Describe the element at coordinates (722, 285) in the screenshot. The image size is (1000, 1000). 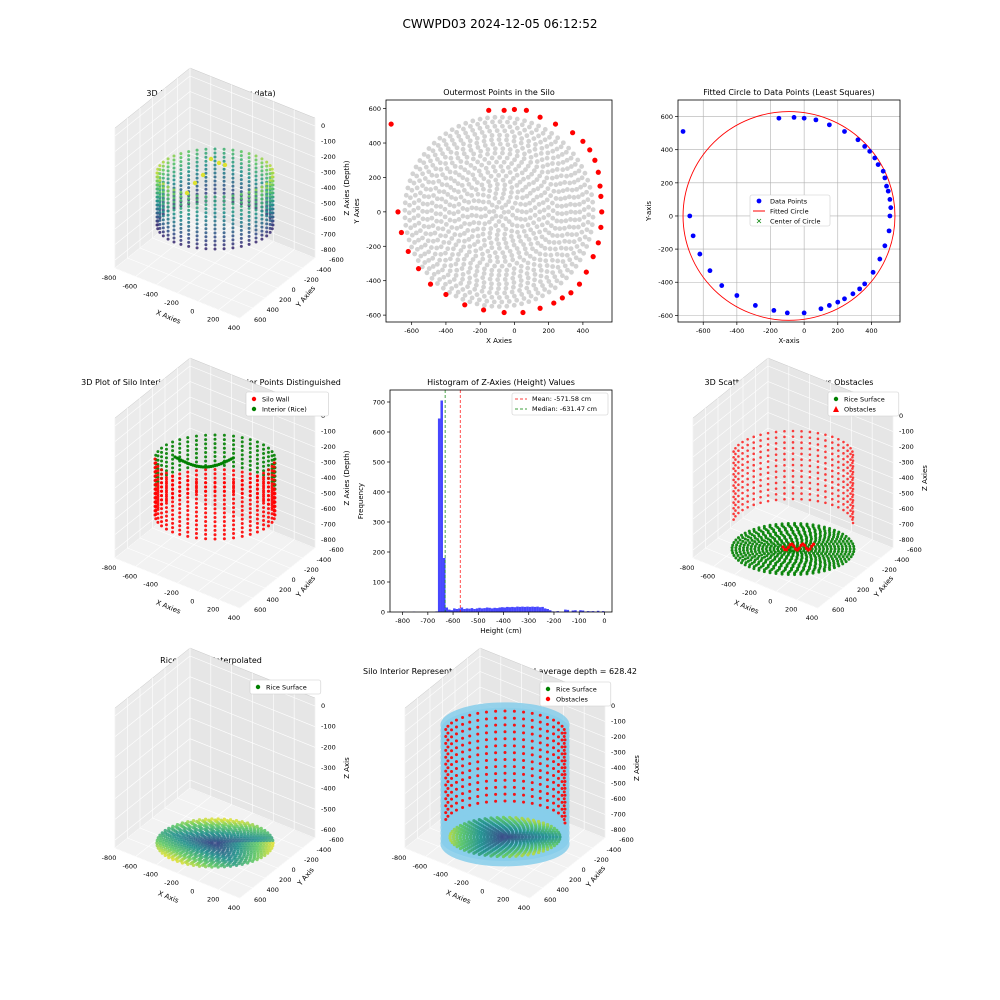
I see `data-point` at that location.